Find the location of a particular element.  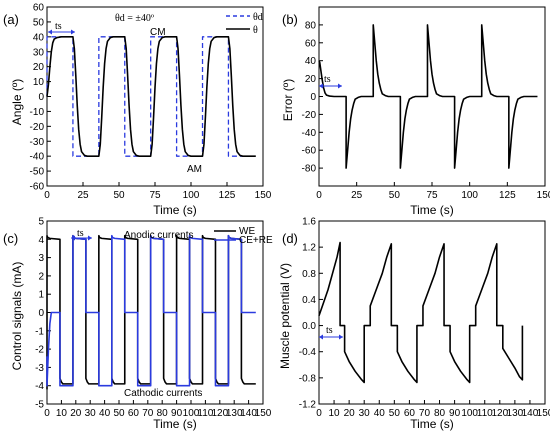

legend-label-theta: θ is located at coordinates (255, 30).